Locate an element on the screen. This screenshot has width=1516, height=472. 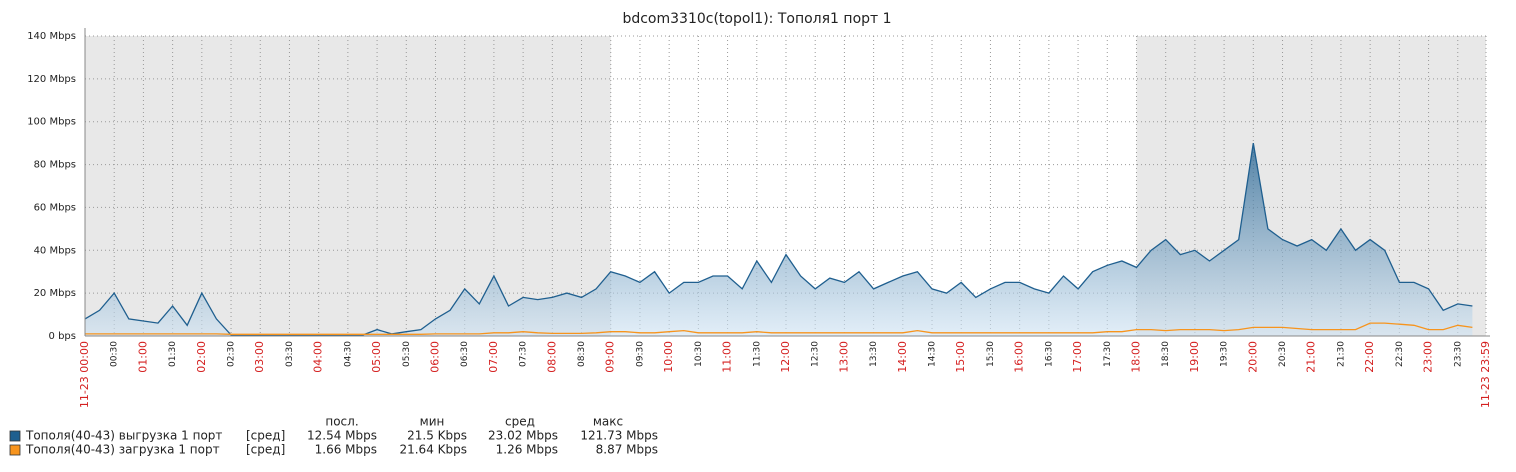
y-tick-label: 120 Mbps is located at coordinates (51, 79).